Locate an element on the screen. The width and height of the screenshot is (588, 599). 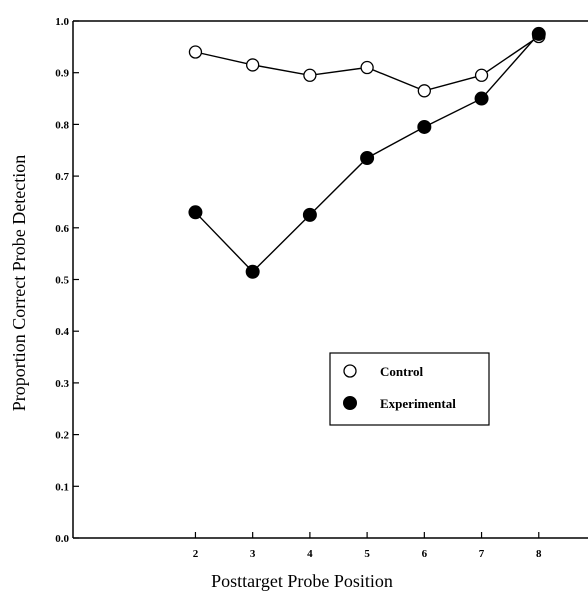
x-tick-label: 6 is located at coordinates (425, 554).